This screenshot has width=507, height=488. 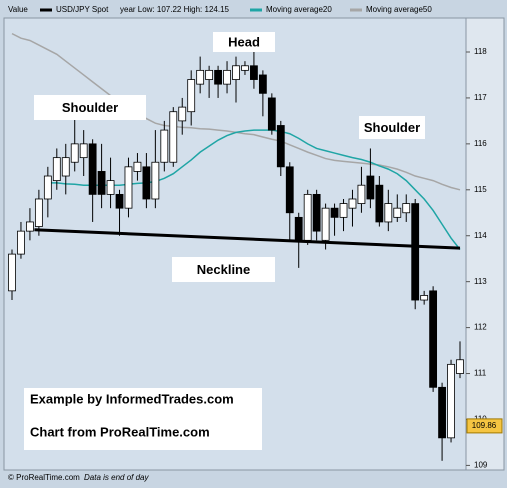 I want to click on neckline-label-box, so click(x=223, y=269).